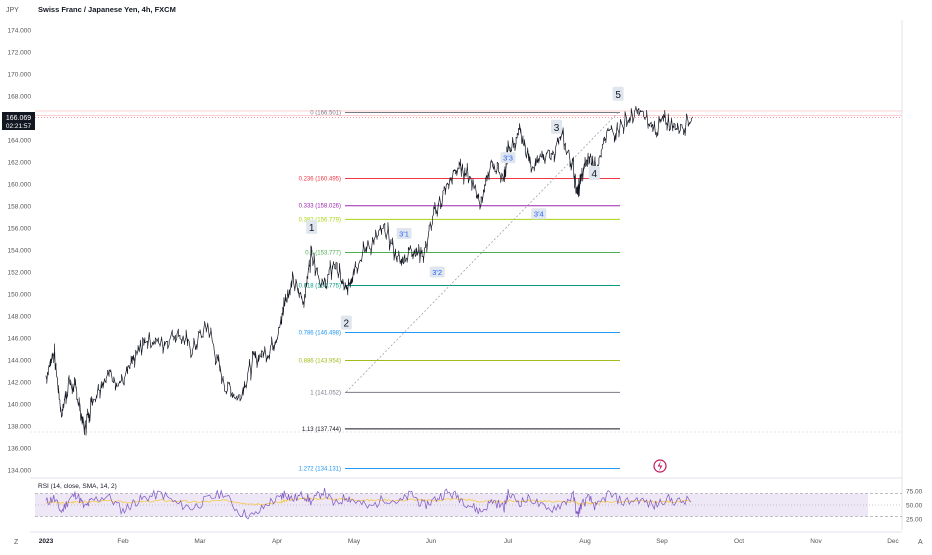 This screenshot has width=932, height=555. What do you see at coordinates (320, 334) in the screenshot?
I see `fib-level-label: 0.786 (146.498)` at bounding box center [320, 334].